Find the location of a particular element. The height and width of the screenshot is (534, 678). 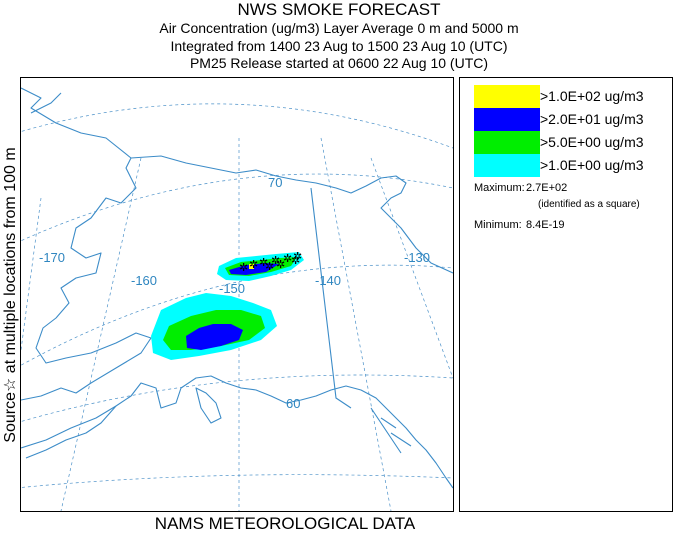

legend-label-1: >1.0E+00 ug/m3 is located at coordinates (592, 165).